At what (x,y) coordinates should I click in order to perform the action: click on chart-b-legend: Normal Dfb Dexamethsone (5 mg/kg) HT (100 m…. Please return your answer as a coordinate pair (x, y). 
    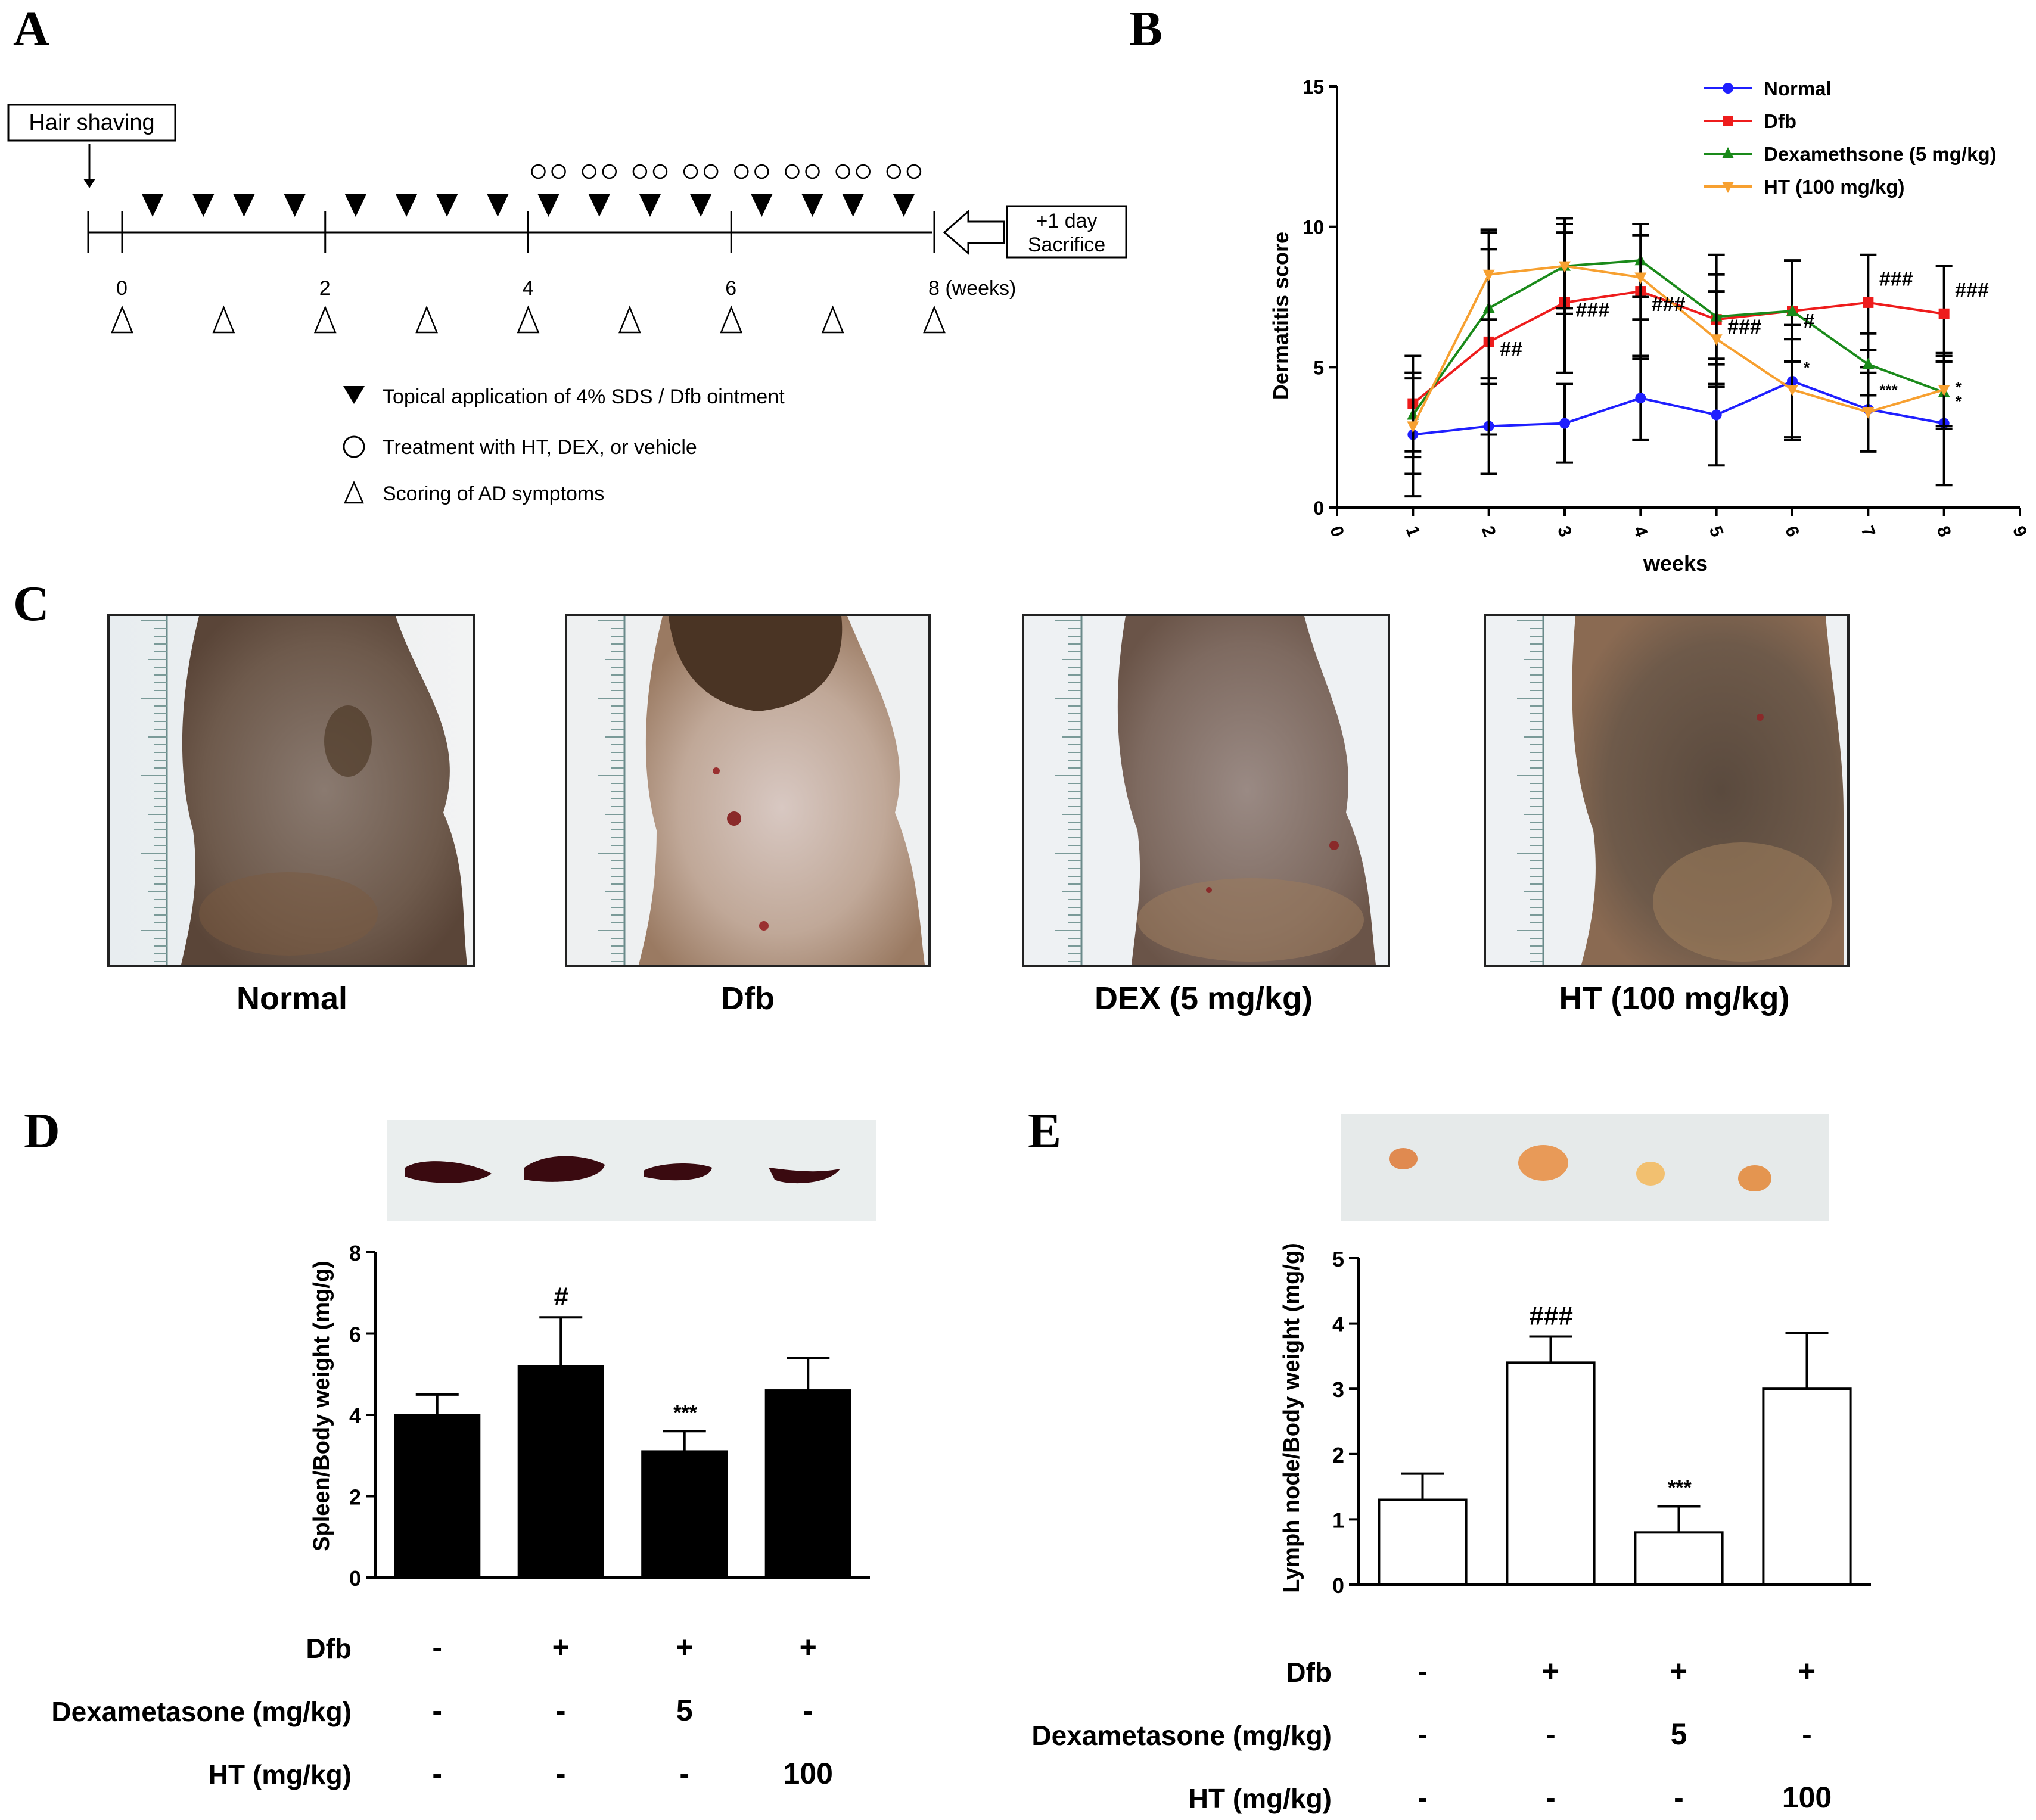
    Looking at the image, I should click on (1850, 137).